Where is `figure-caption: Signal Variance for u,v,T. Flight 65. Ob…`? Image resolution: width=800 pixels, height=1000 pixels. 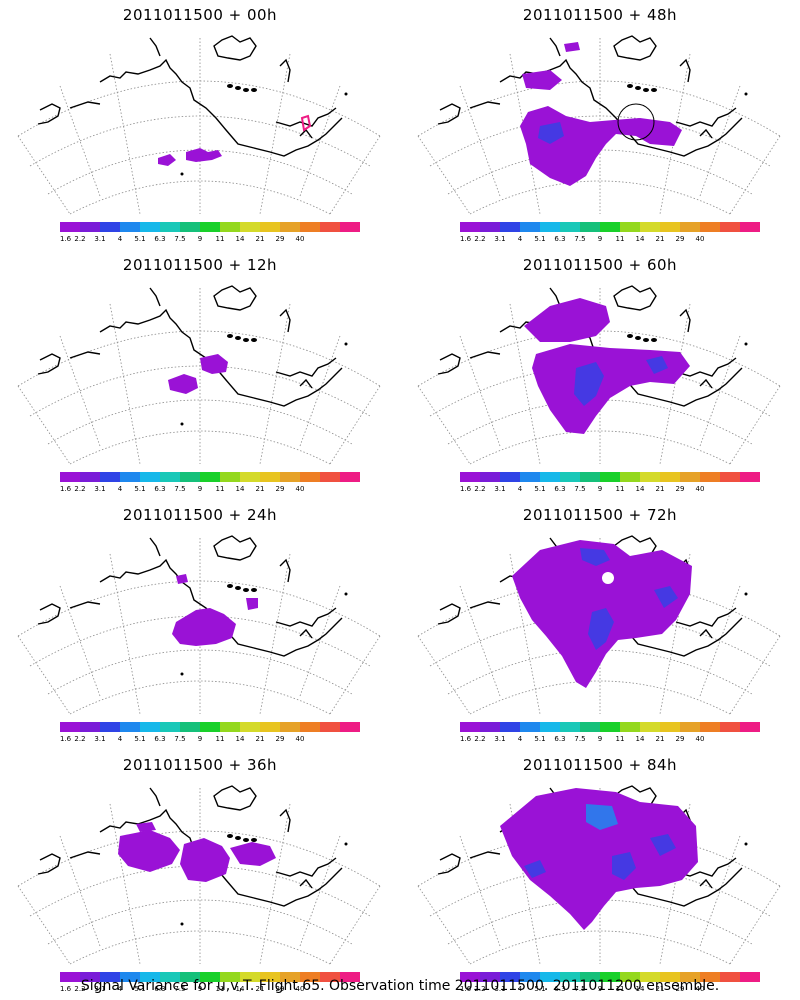
figure-caption: Signal Variance for u,v,T. Flight 65. Ob… is located at coordinates (400, 986).